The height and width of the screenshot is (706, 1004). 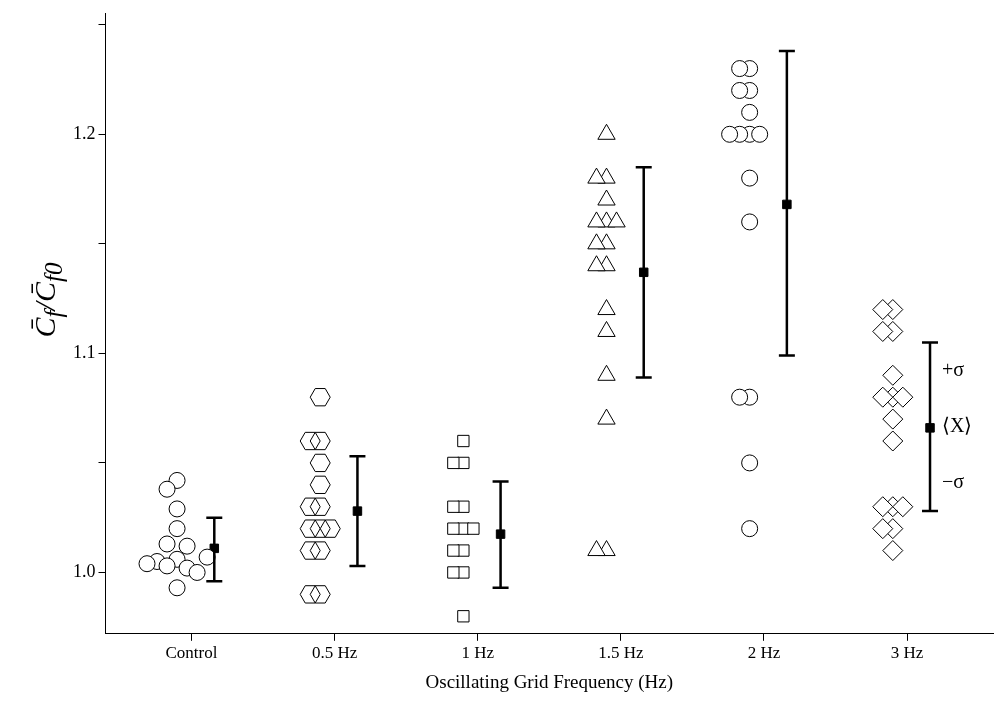 What do you see at coordinates (334, 653) in the screenshot?
I see `x-tick-label: 0.5 Hz` at bounding box center [334, 653].